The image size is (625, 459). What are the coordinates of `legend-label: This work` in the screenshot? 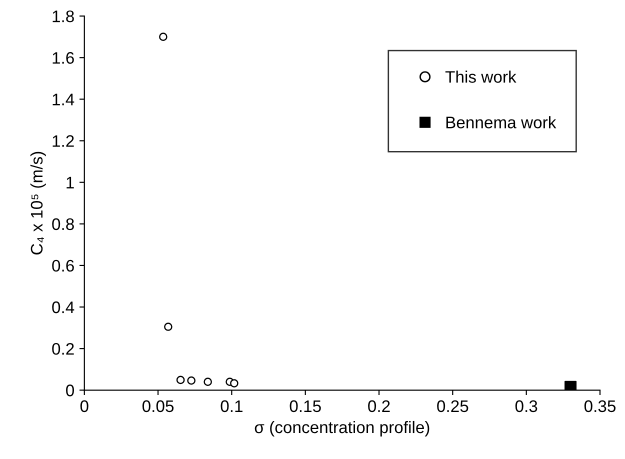 It's located at (480, 76).